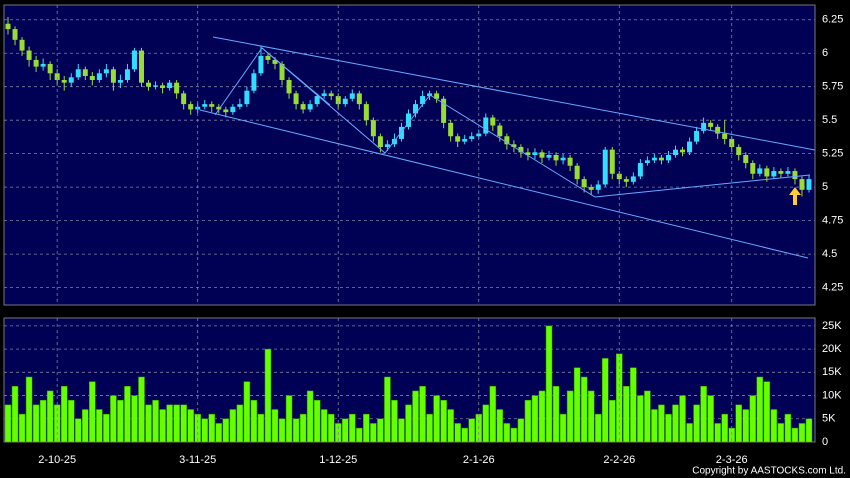  Describe the element at coordinates (832, 349) in the screenshot. I see `y-tick-label: 20K` at that location.